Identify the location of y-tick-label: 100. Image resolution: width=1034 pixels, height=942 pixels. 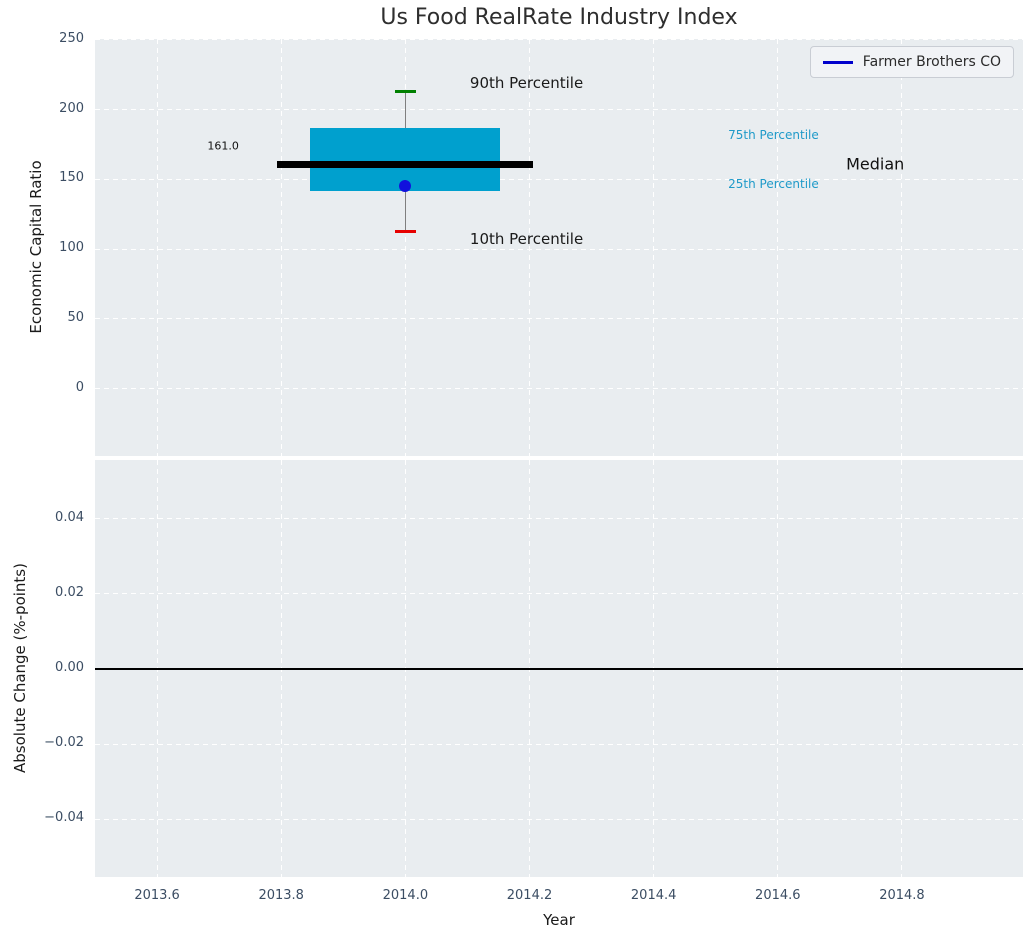
(71, 248).